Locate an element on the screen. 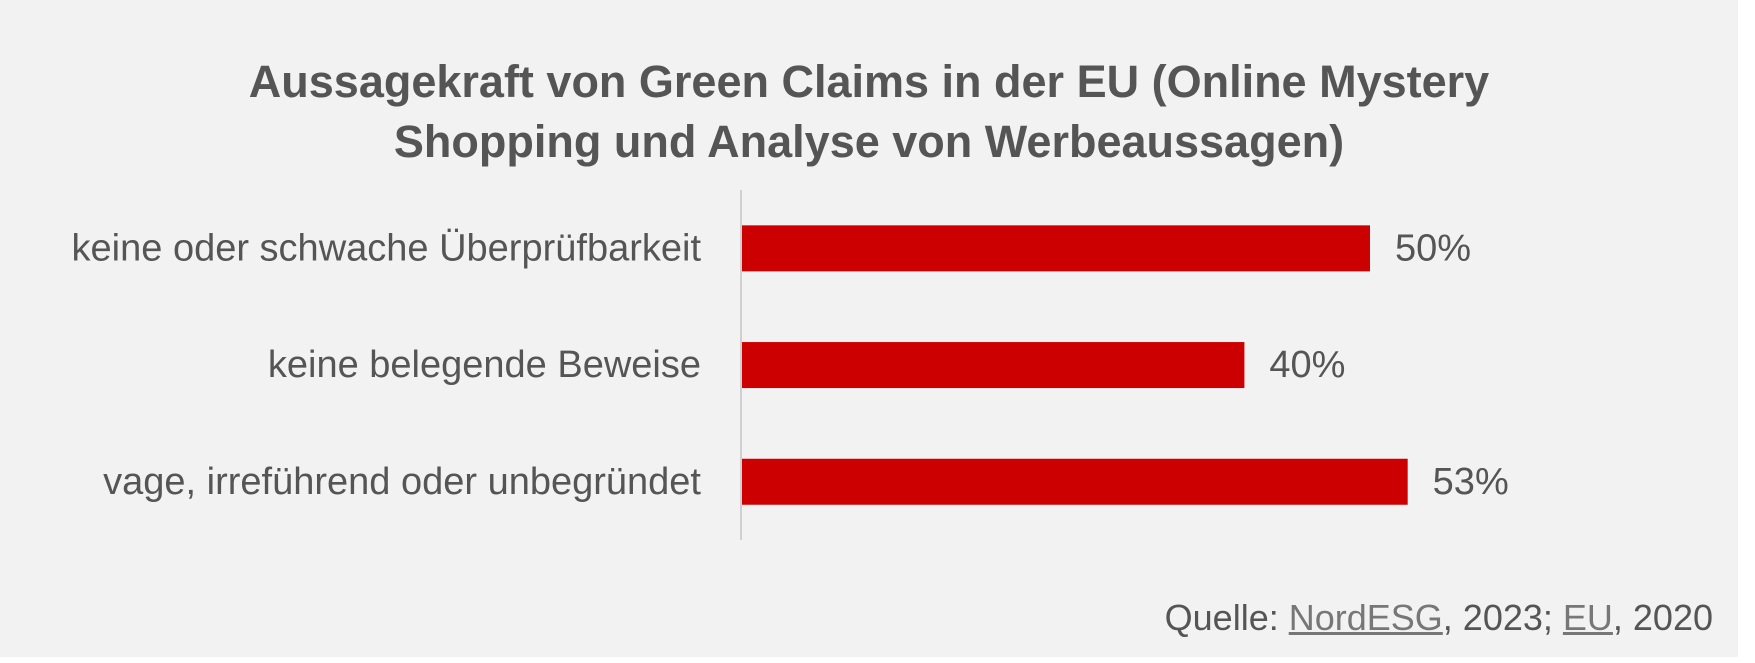  data-label: 40% is located at coordinates (1307, 365).